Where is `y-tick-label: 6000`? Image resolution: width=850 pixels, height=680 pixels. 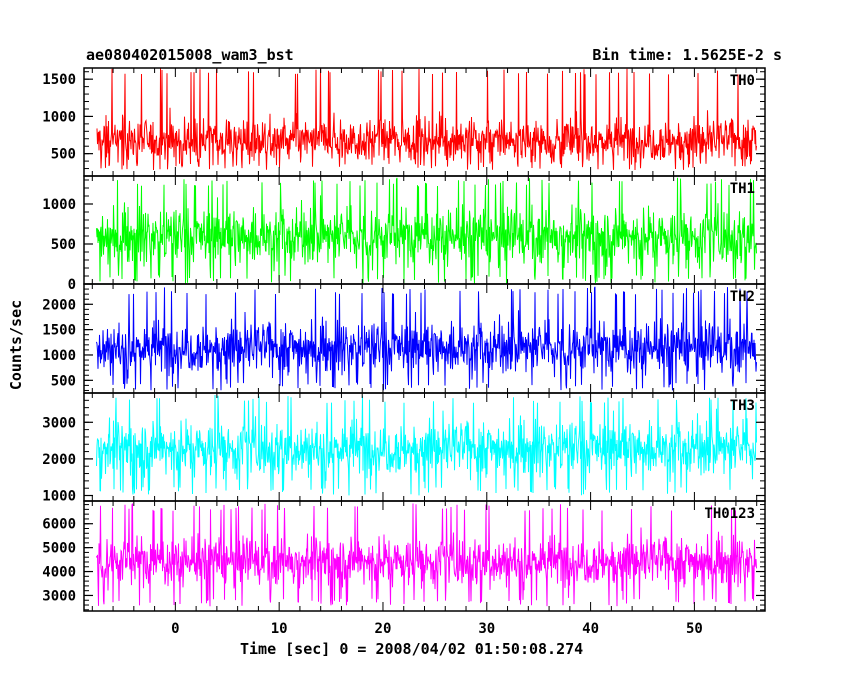 y-tick-label: 6000 is located at coordinates (59, 525).